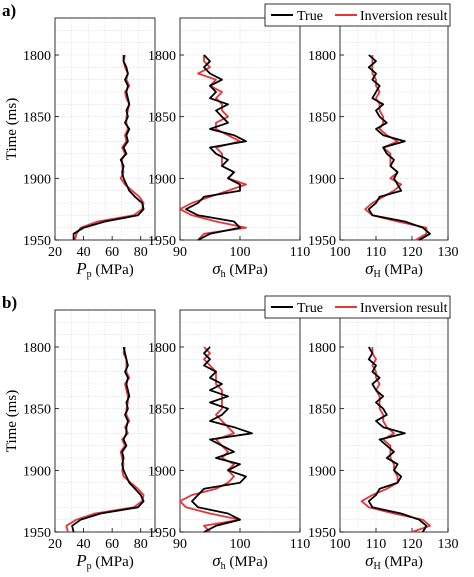  I want to click on legend: True Inversion result, so click(357, 15).